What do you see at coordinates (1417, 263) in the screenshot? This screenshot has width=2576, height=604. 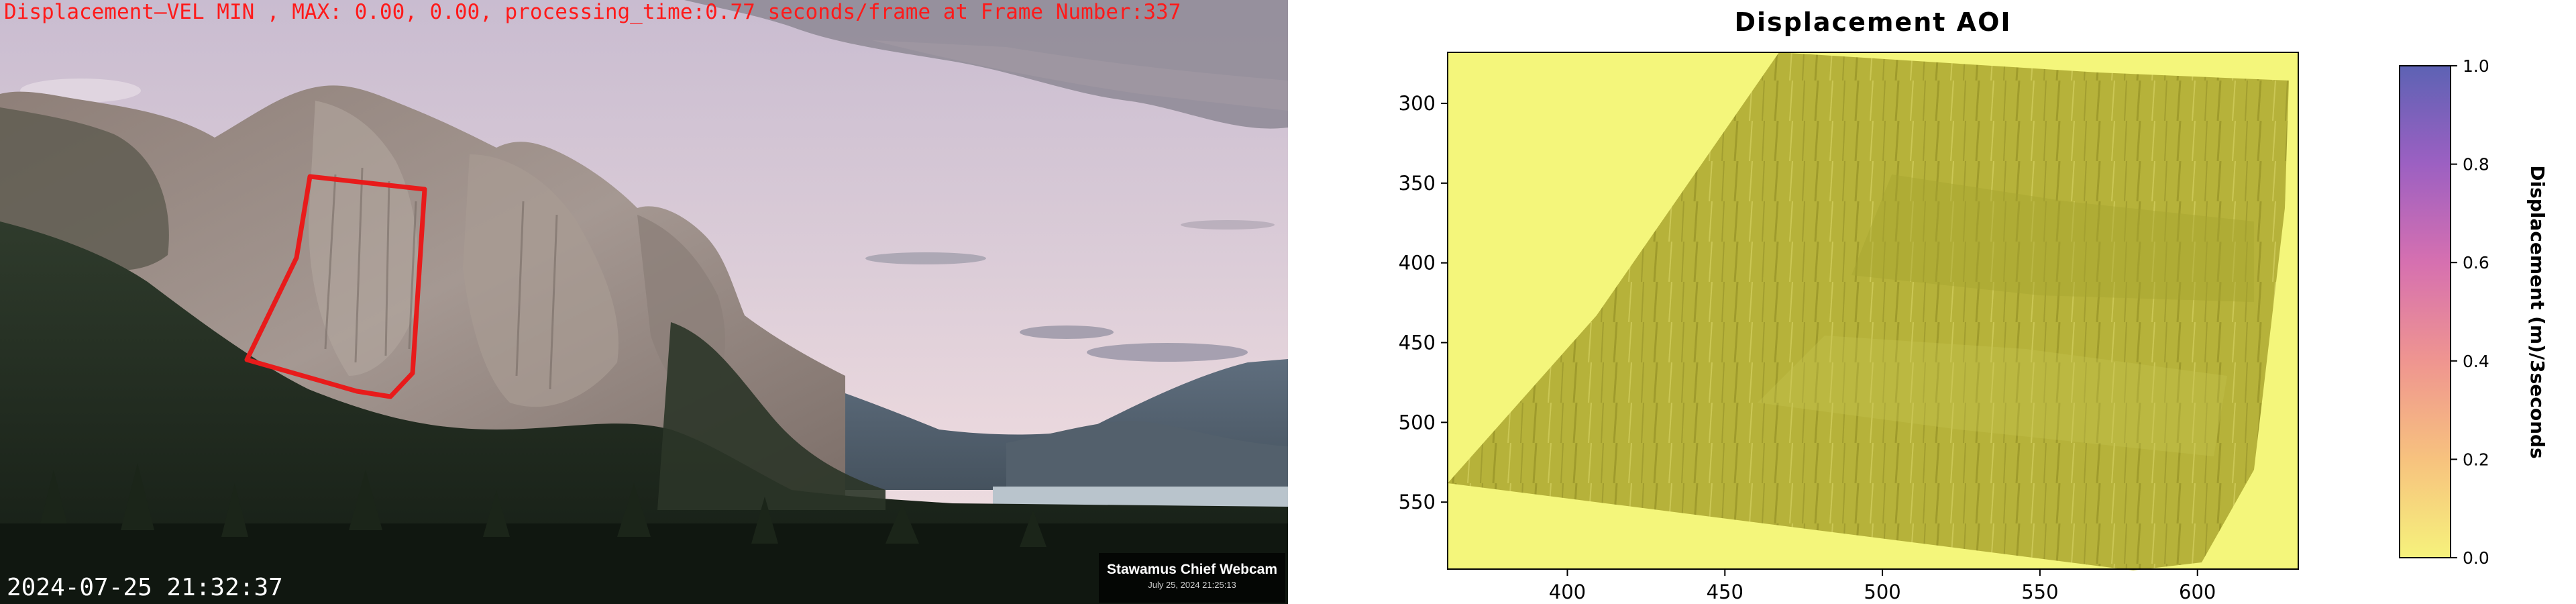 I see `y-tick-label: 400` at bounding box center [1417, 263].